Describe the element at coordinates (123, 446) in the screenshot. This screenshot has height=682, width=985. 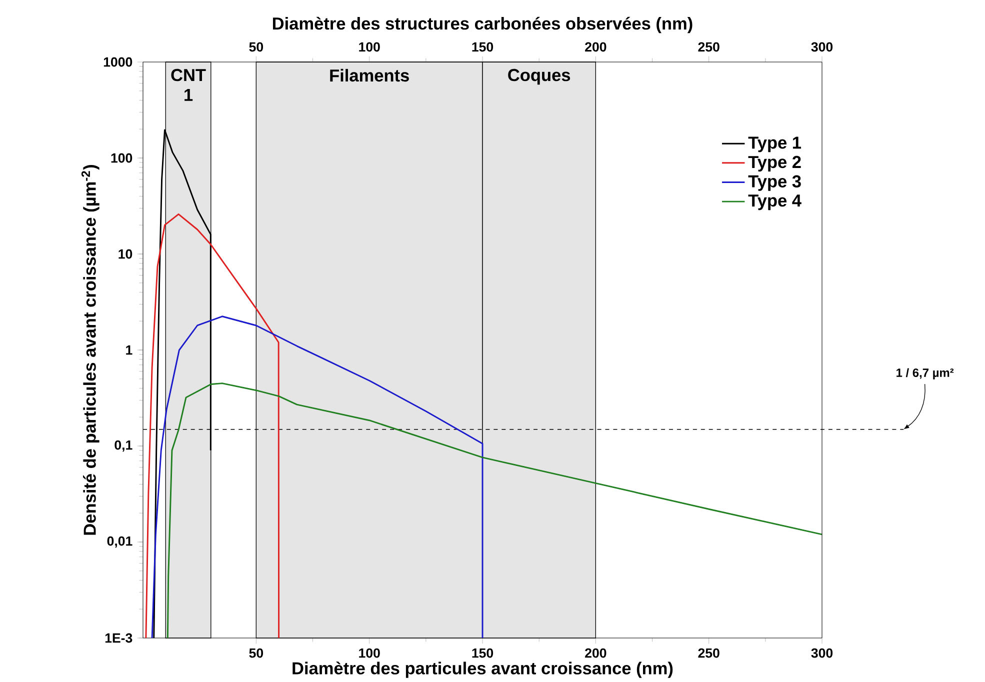
I see `y-tick-label: 0,1` at that location.